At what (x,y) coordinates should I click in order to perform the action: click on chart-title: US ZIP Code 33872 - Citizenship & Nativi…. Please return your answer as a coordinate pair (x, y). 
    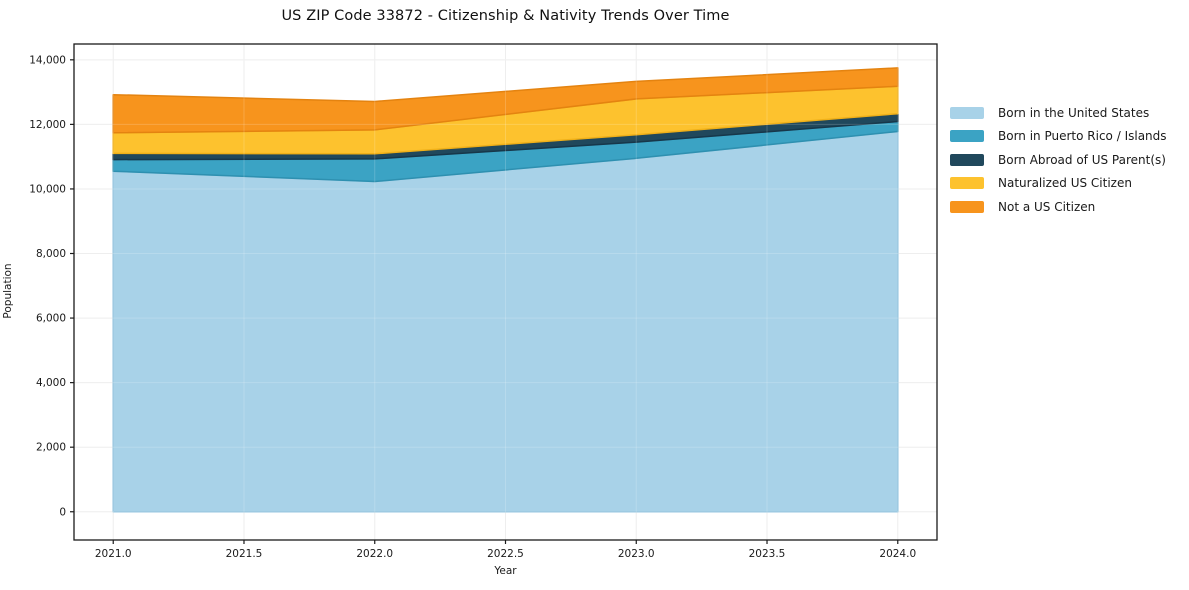
    Looking at the image, I should click on (505, 16).